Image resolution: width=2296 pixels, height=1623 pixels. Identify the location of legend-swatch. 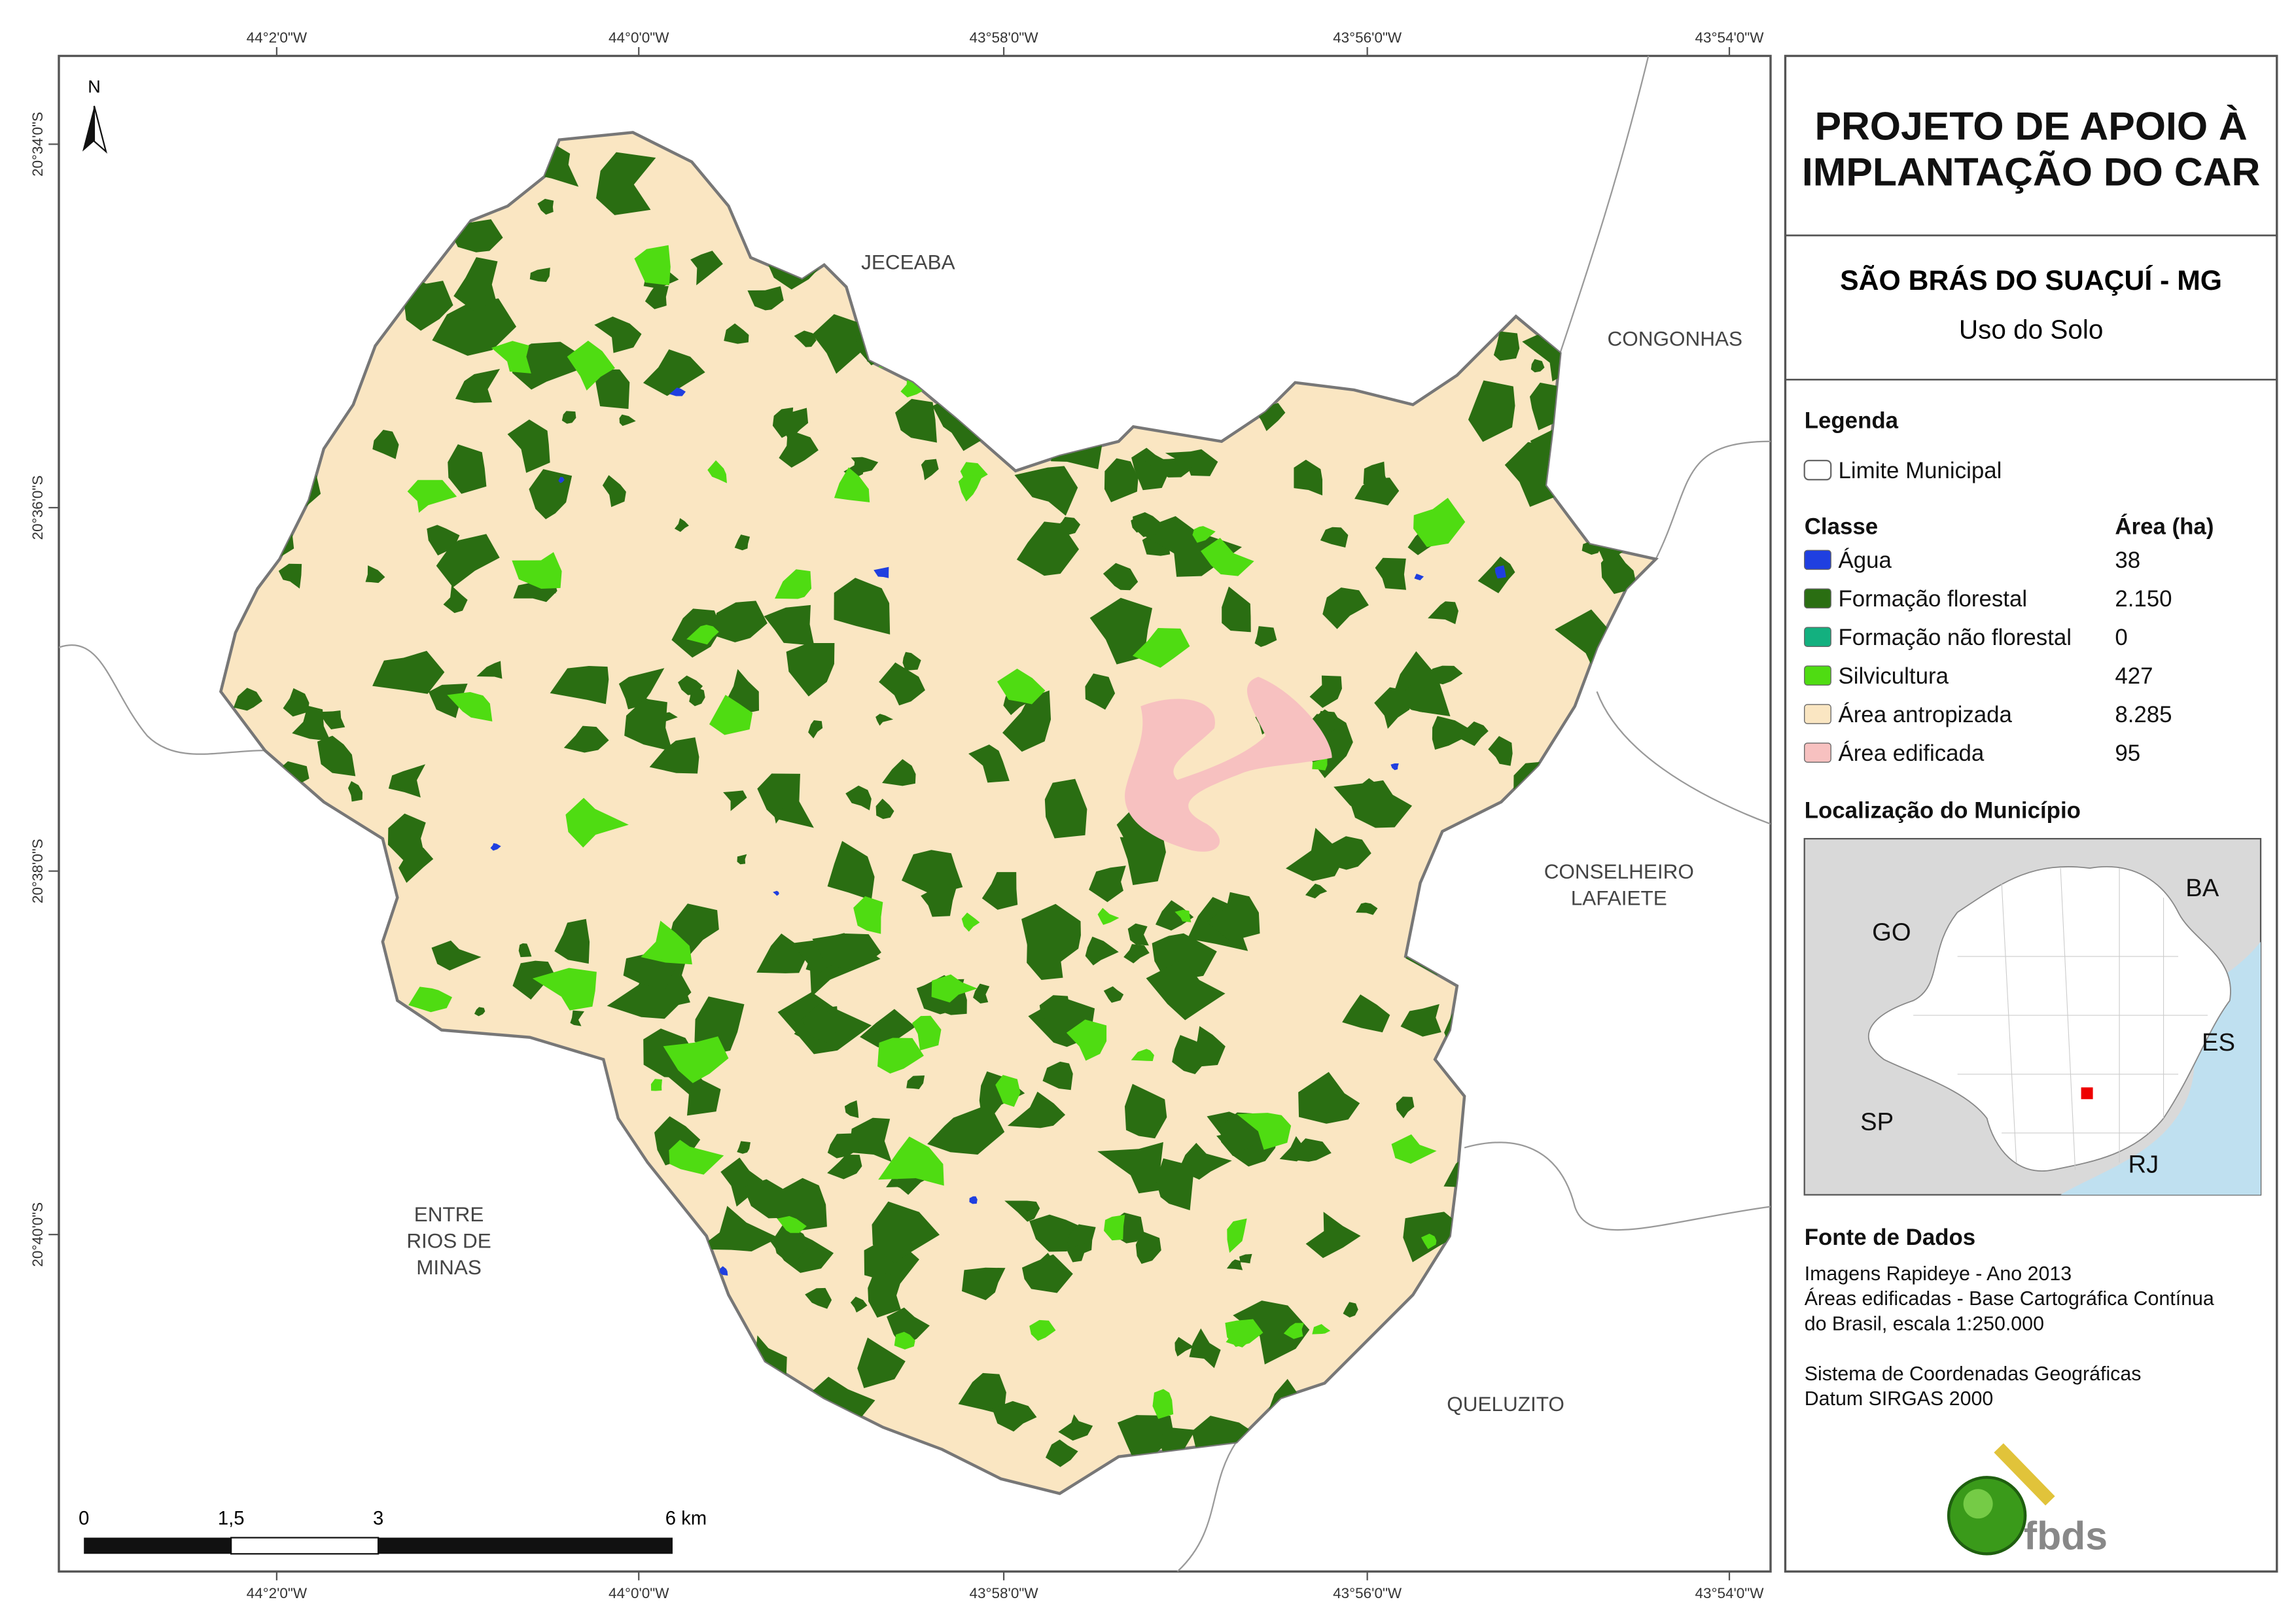
(1817, 560).